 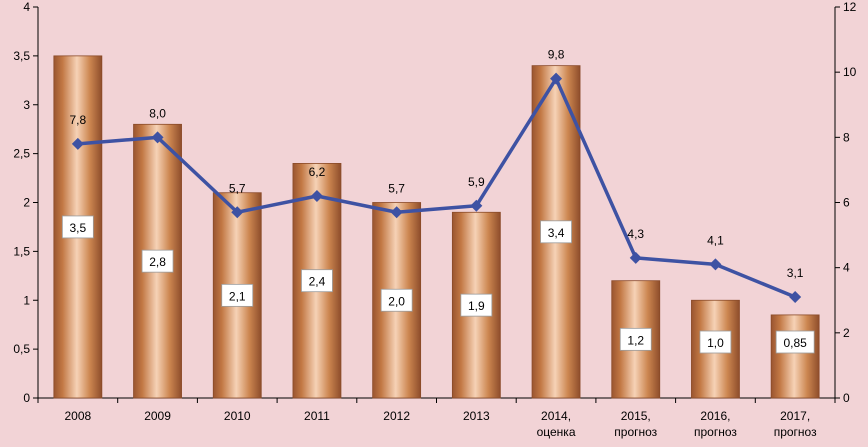 I want to click on bar-value-label: 2,1, so click(x=237, y=296).